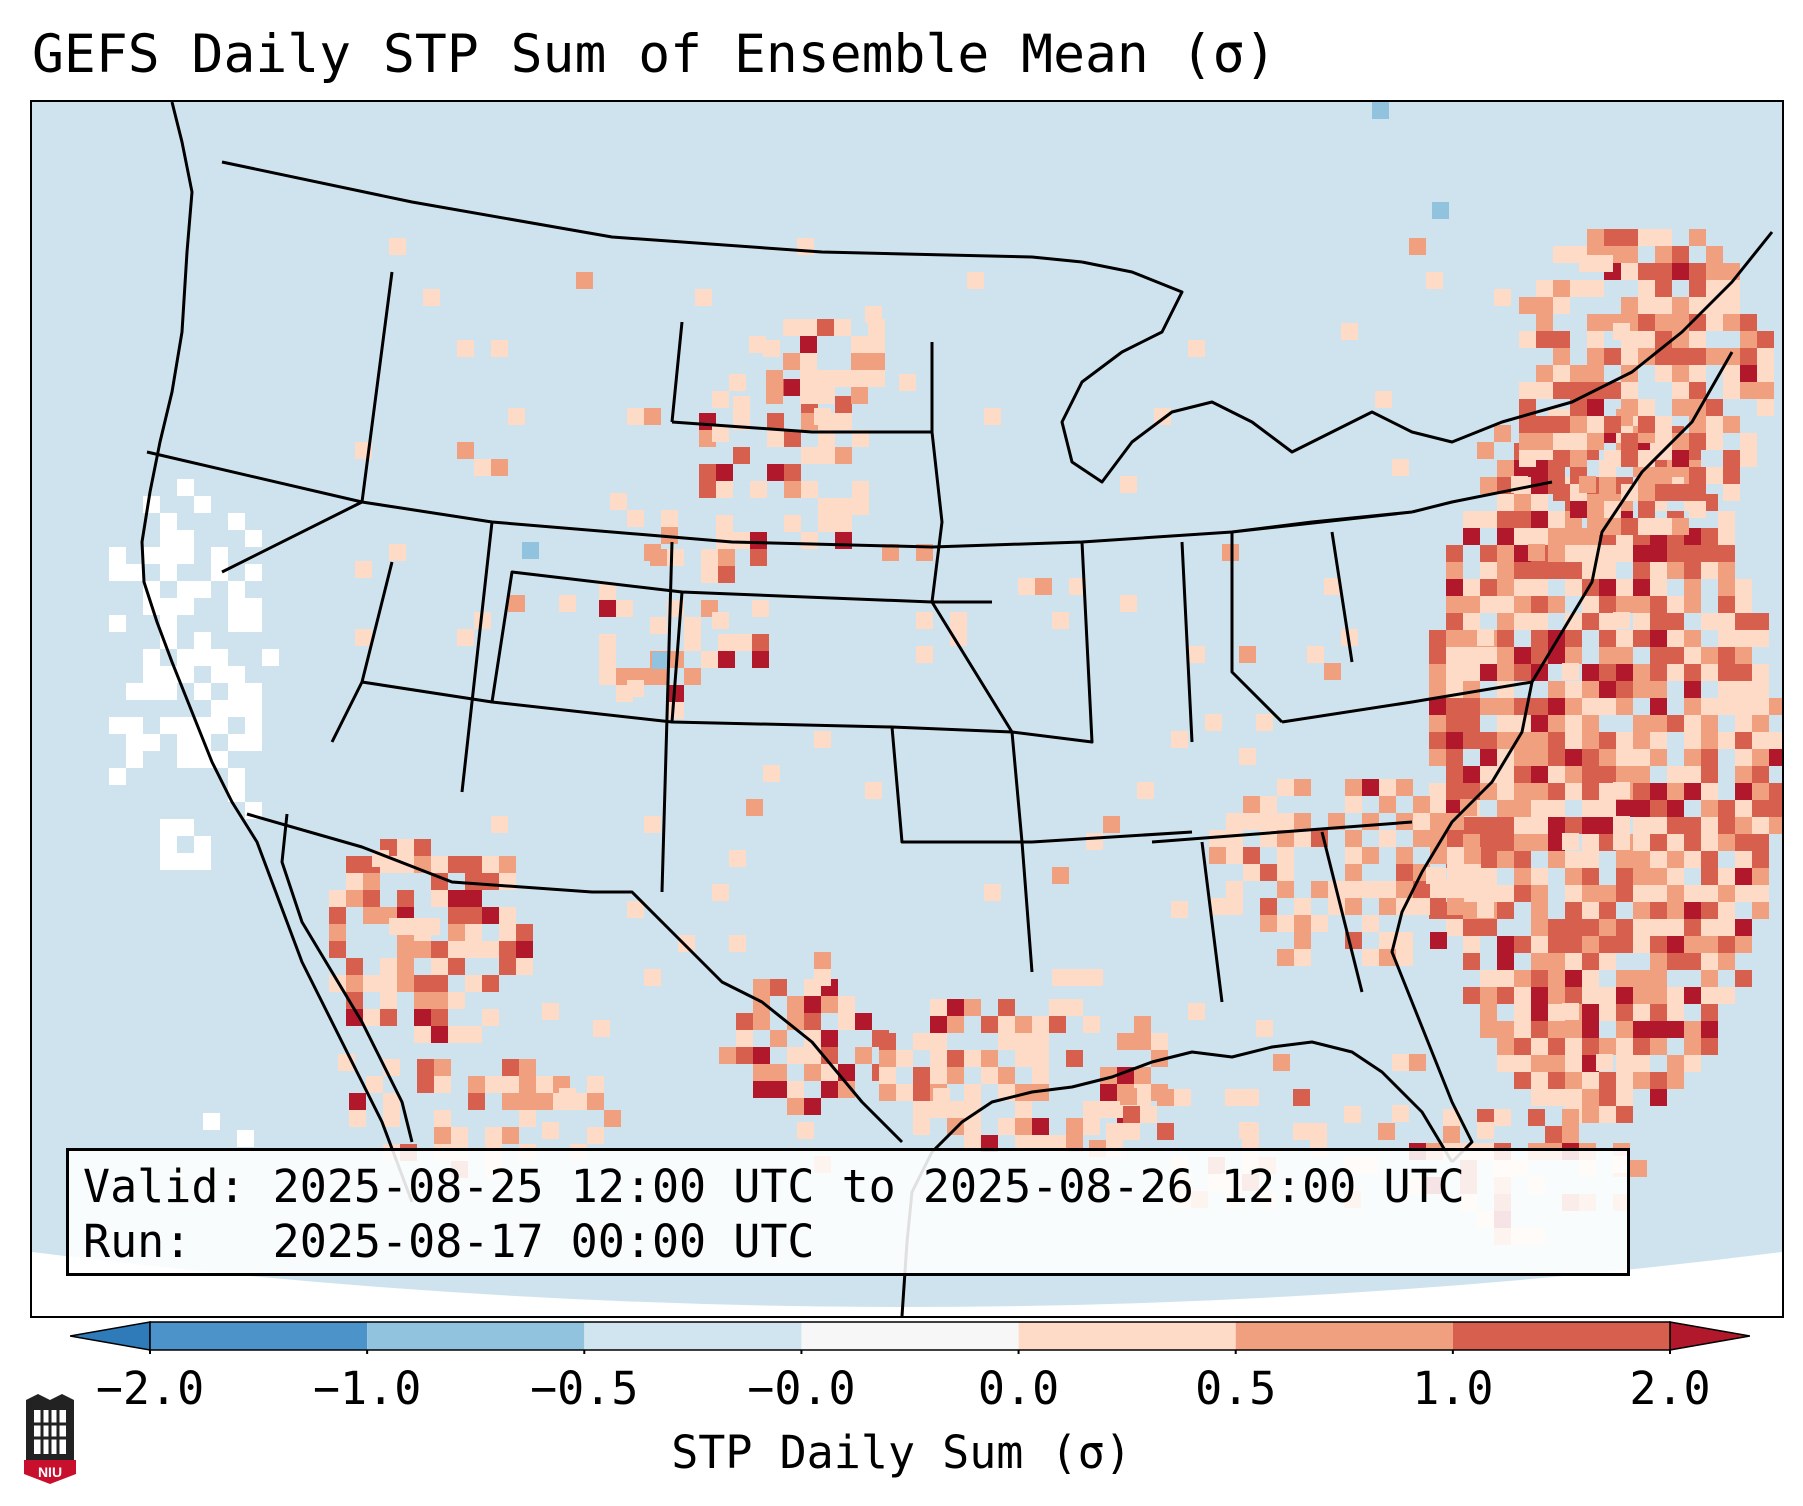 The width and height of the screenshot is (1803, 1506). What do you see at coordinates (652, 212) in the screenshot?
I see `canada-border` at bounding box center [652, 212].